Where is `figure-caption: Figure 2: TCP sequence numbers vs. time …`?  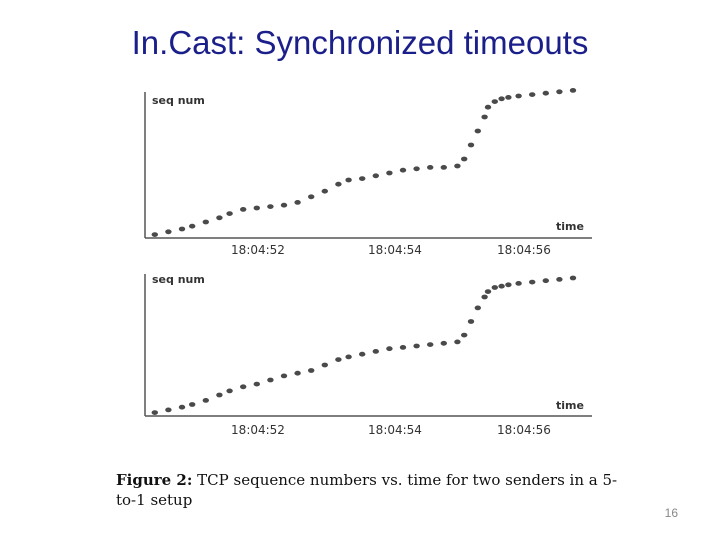
figure-caption: Figure 2: TCP sequence numbers vs. time … is located at coordinates (376, 490).